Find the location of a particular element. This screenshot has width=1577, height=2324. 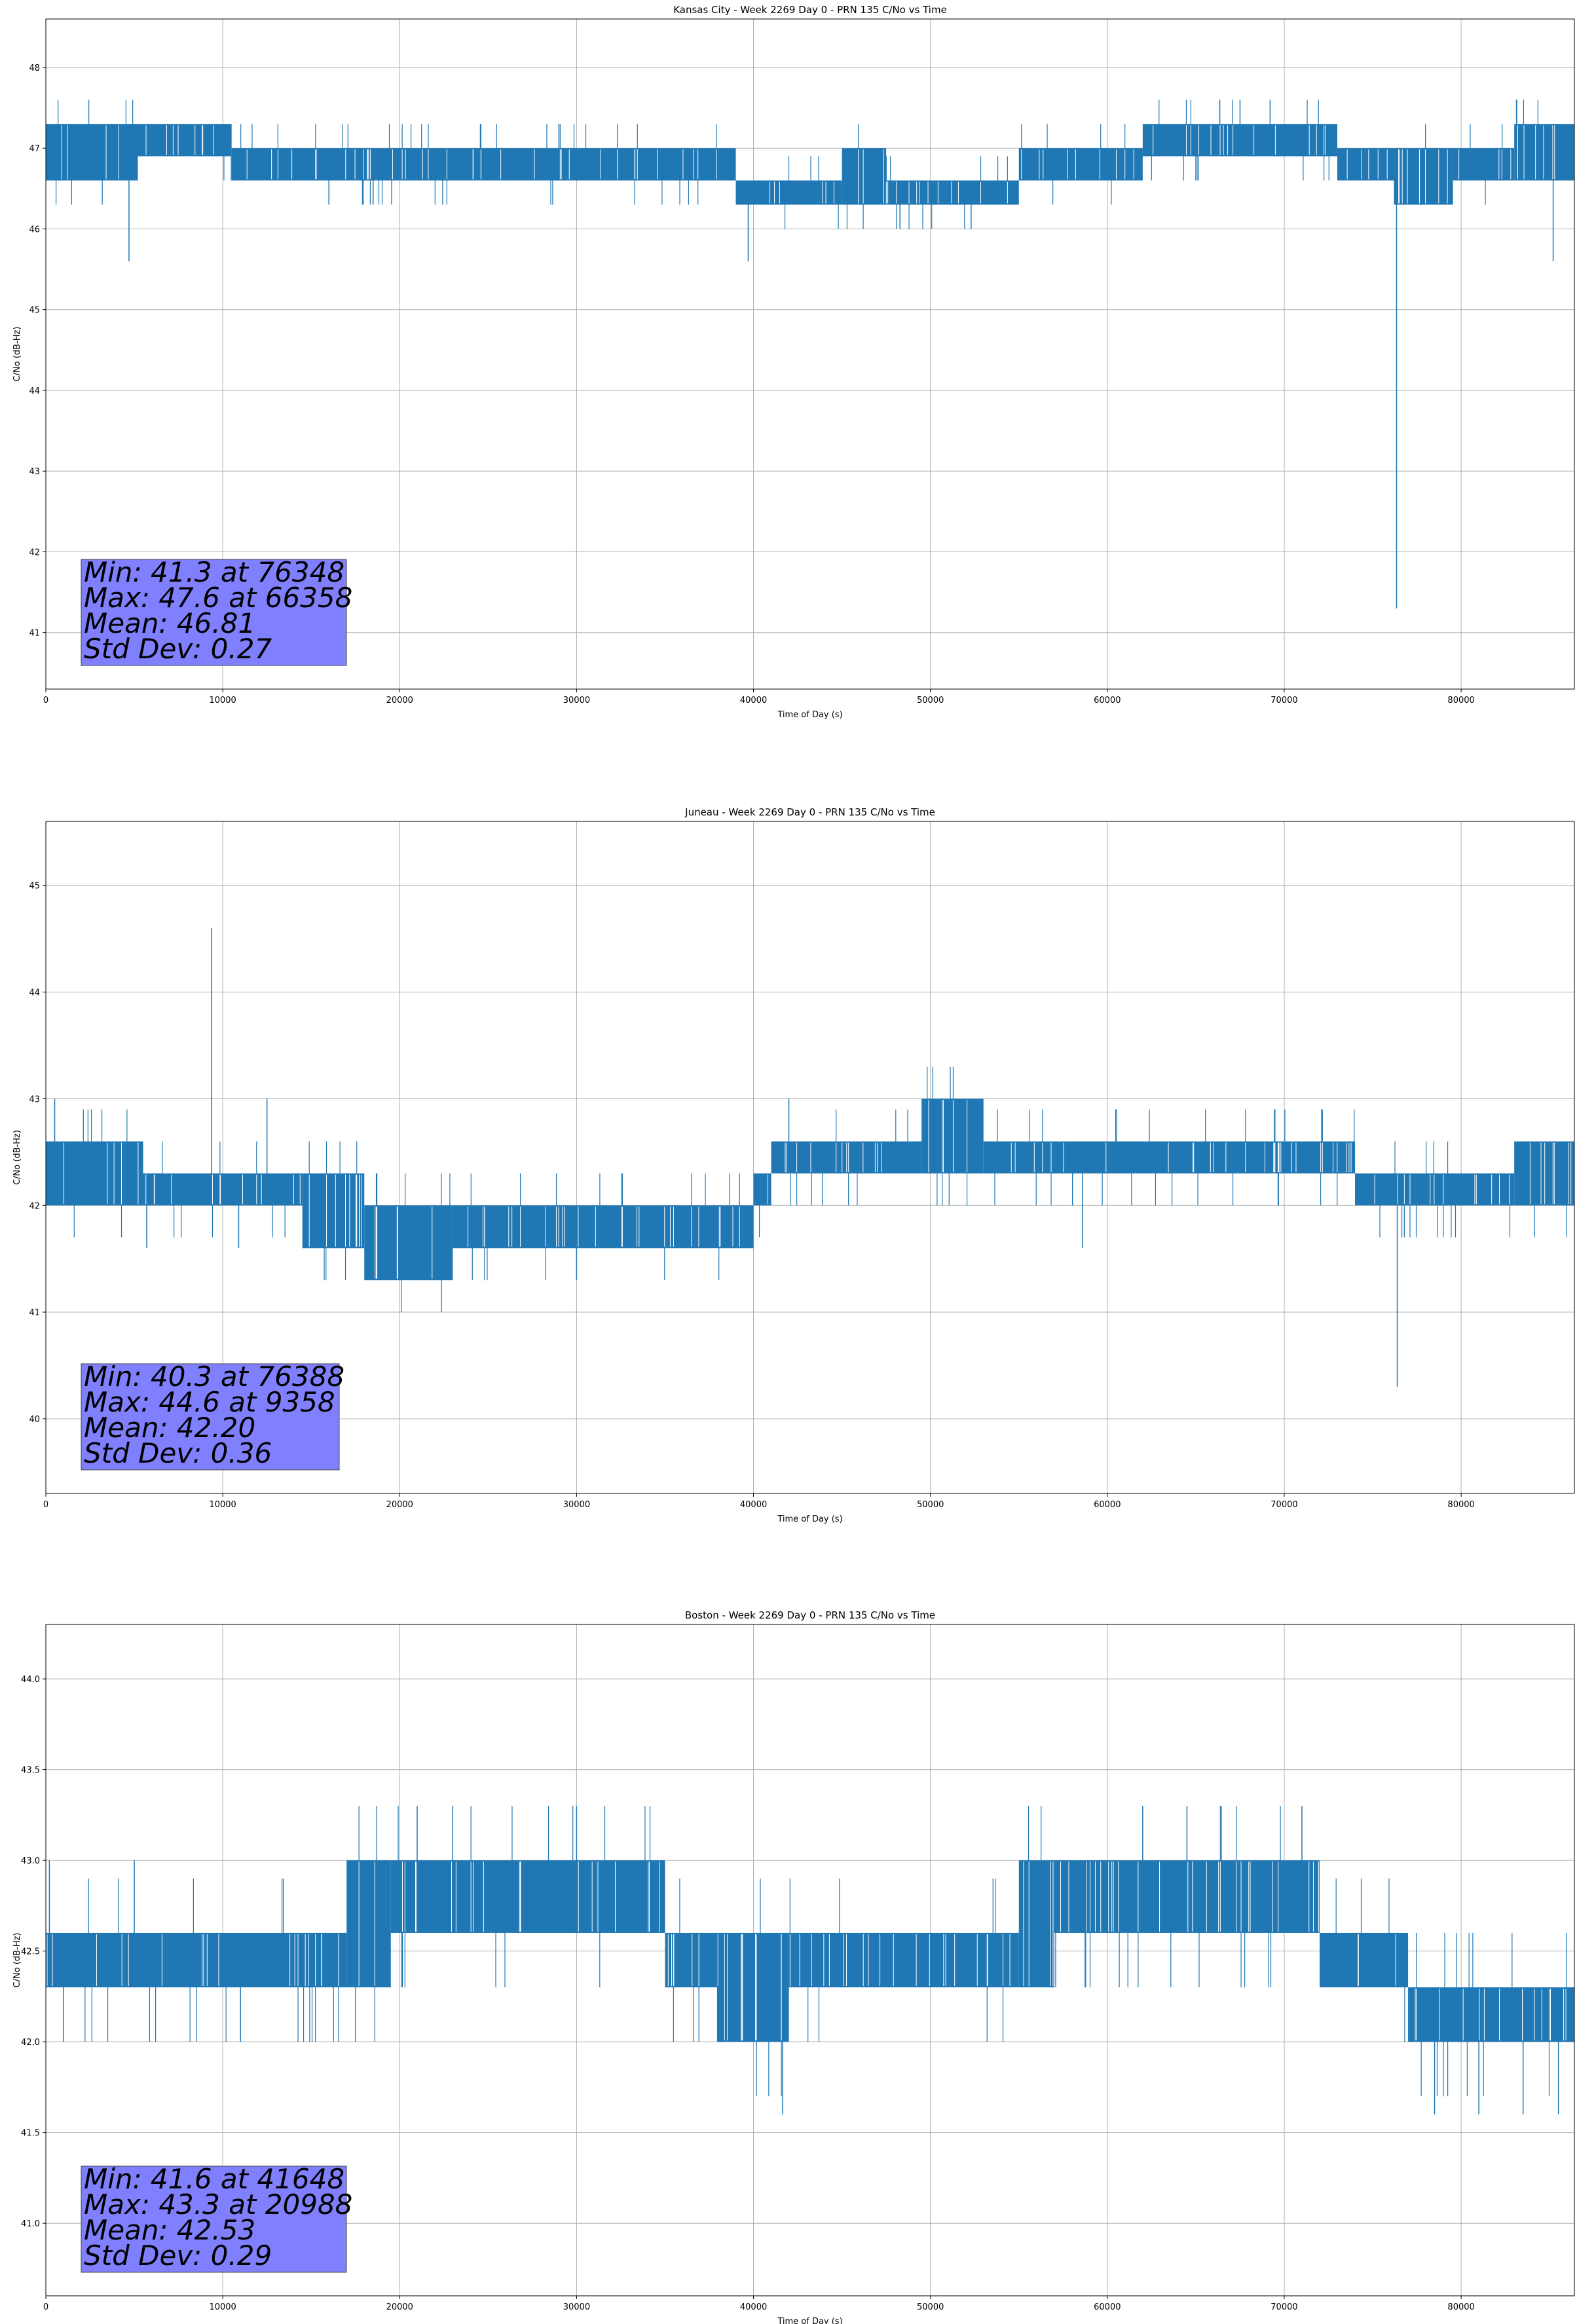

y-tick-label: 48 is located at coordinates (34, 68).